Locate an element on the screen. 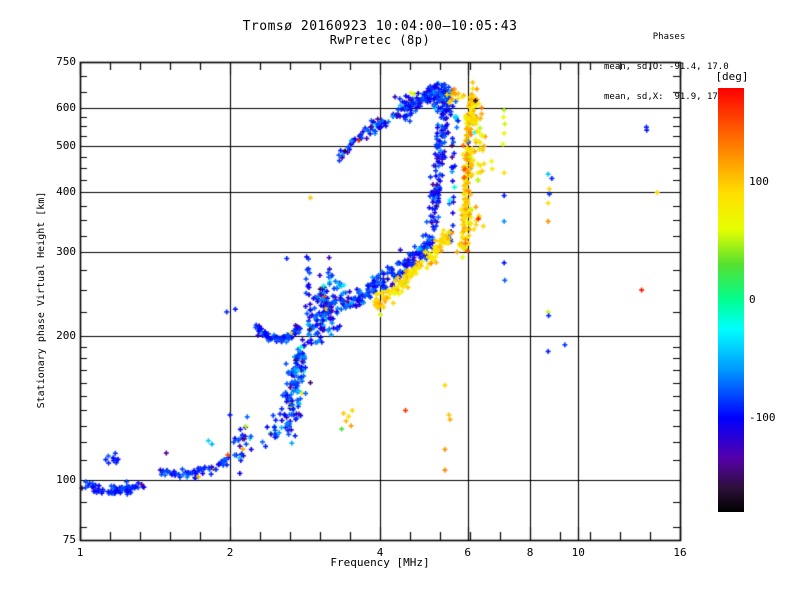 The image size is (800, 600). x-tick-label: 16 is located at coordinates (680, 552).